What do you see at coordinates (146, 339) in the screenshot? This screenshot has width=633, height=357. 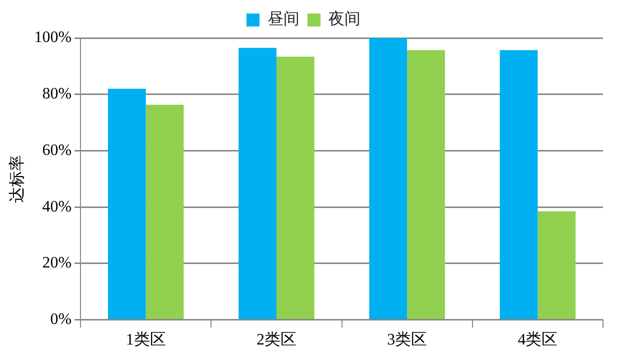 I see `x-tick-label: 1类区` at bounding box center [146, 339].